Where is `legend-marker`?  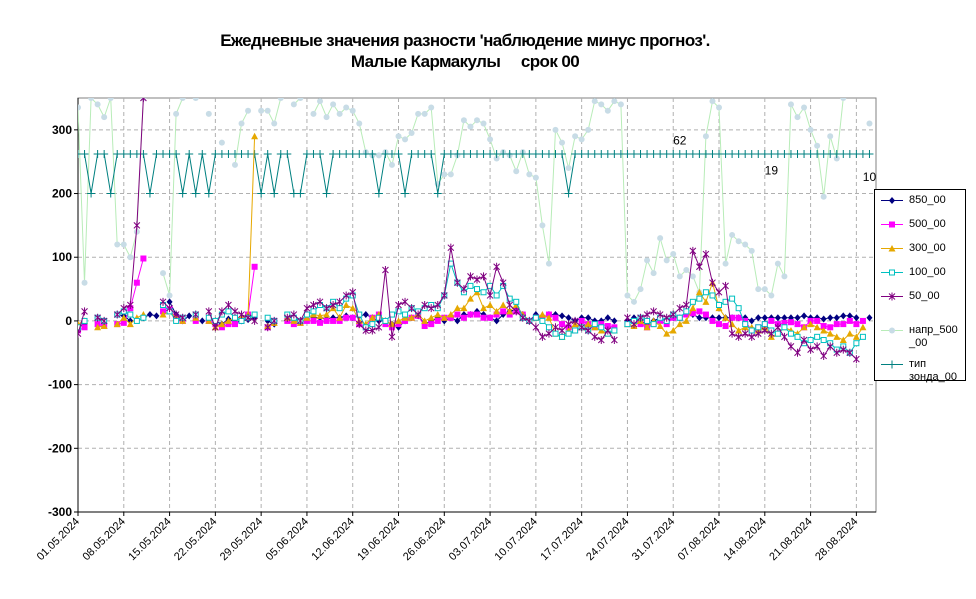
legend-marker is located at coordinates (892, 330).